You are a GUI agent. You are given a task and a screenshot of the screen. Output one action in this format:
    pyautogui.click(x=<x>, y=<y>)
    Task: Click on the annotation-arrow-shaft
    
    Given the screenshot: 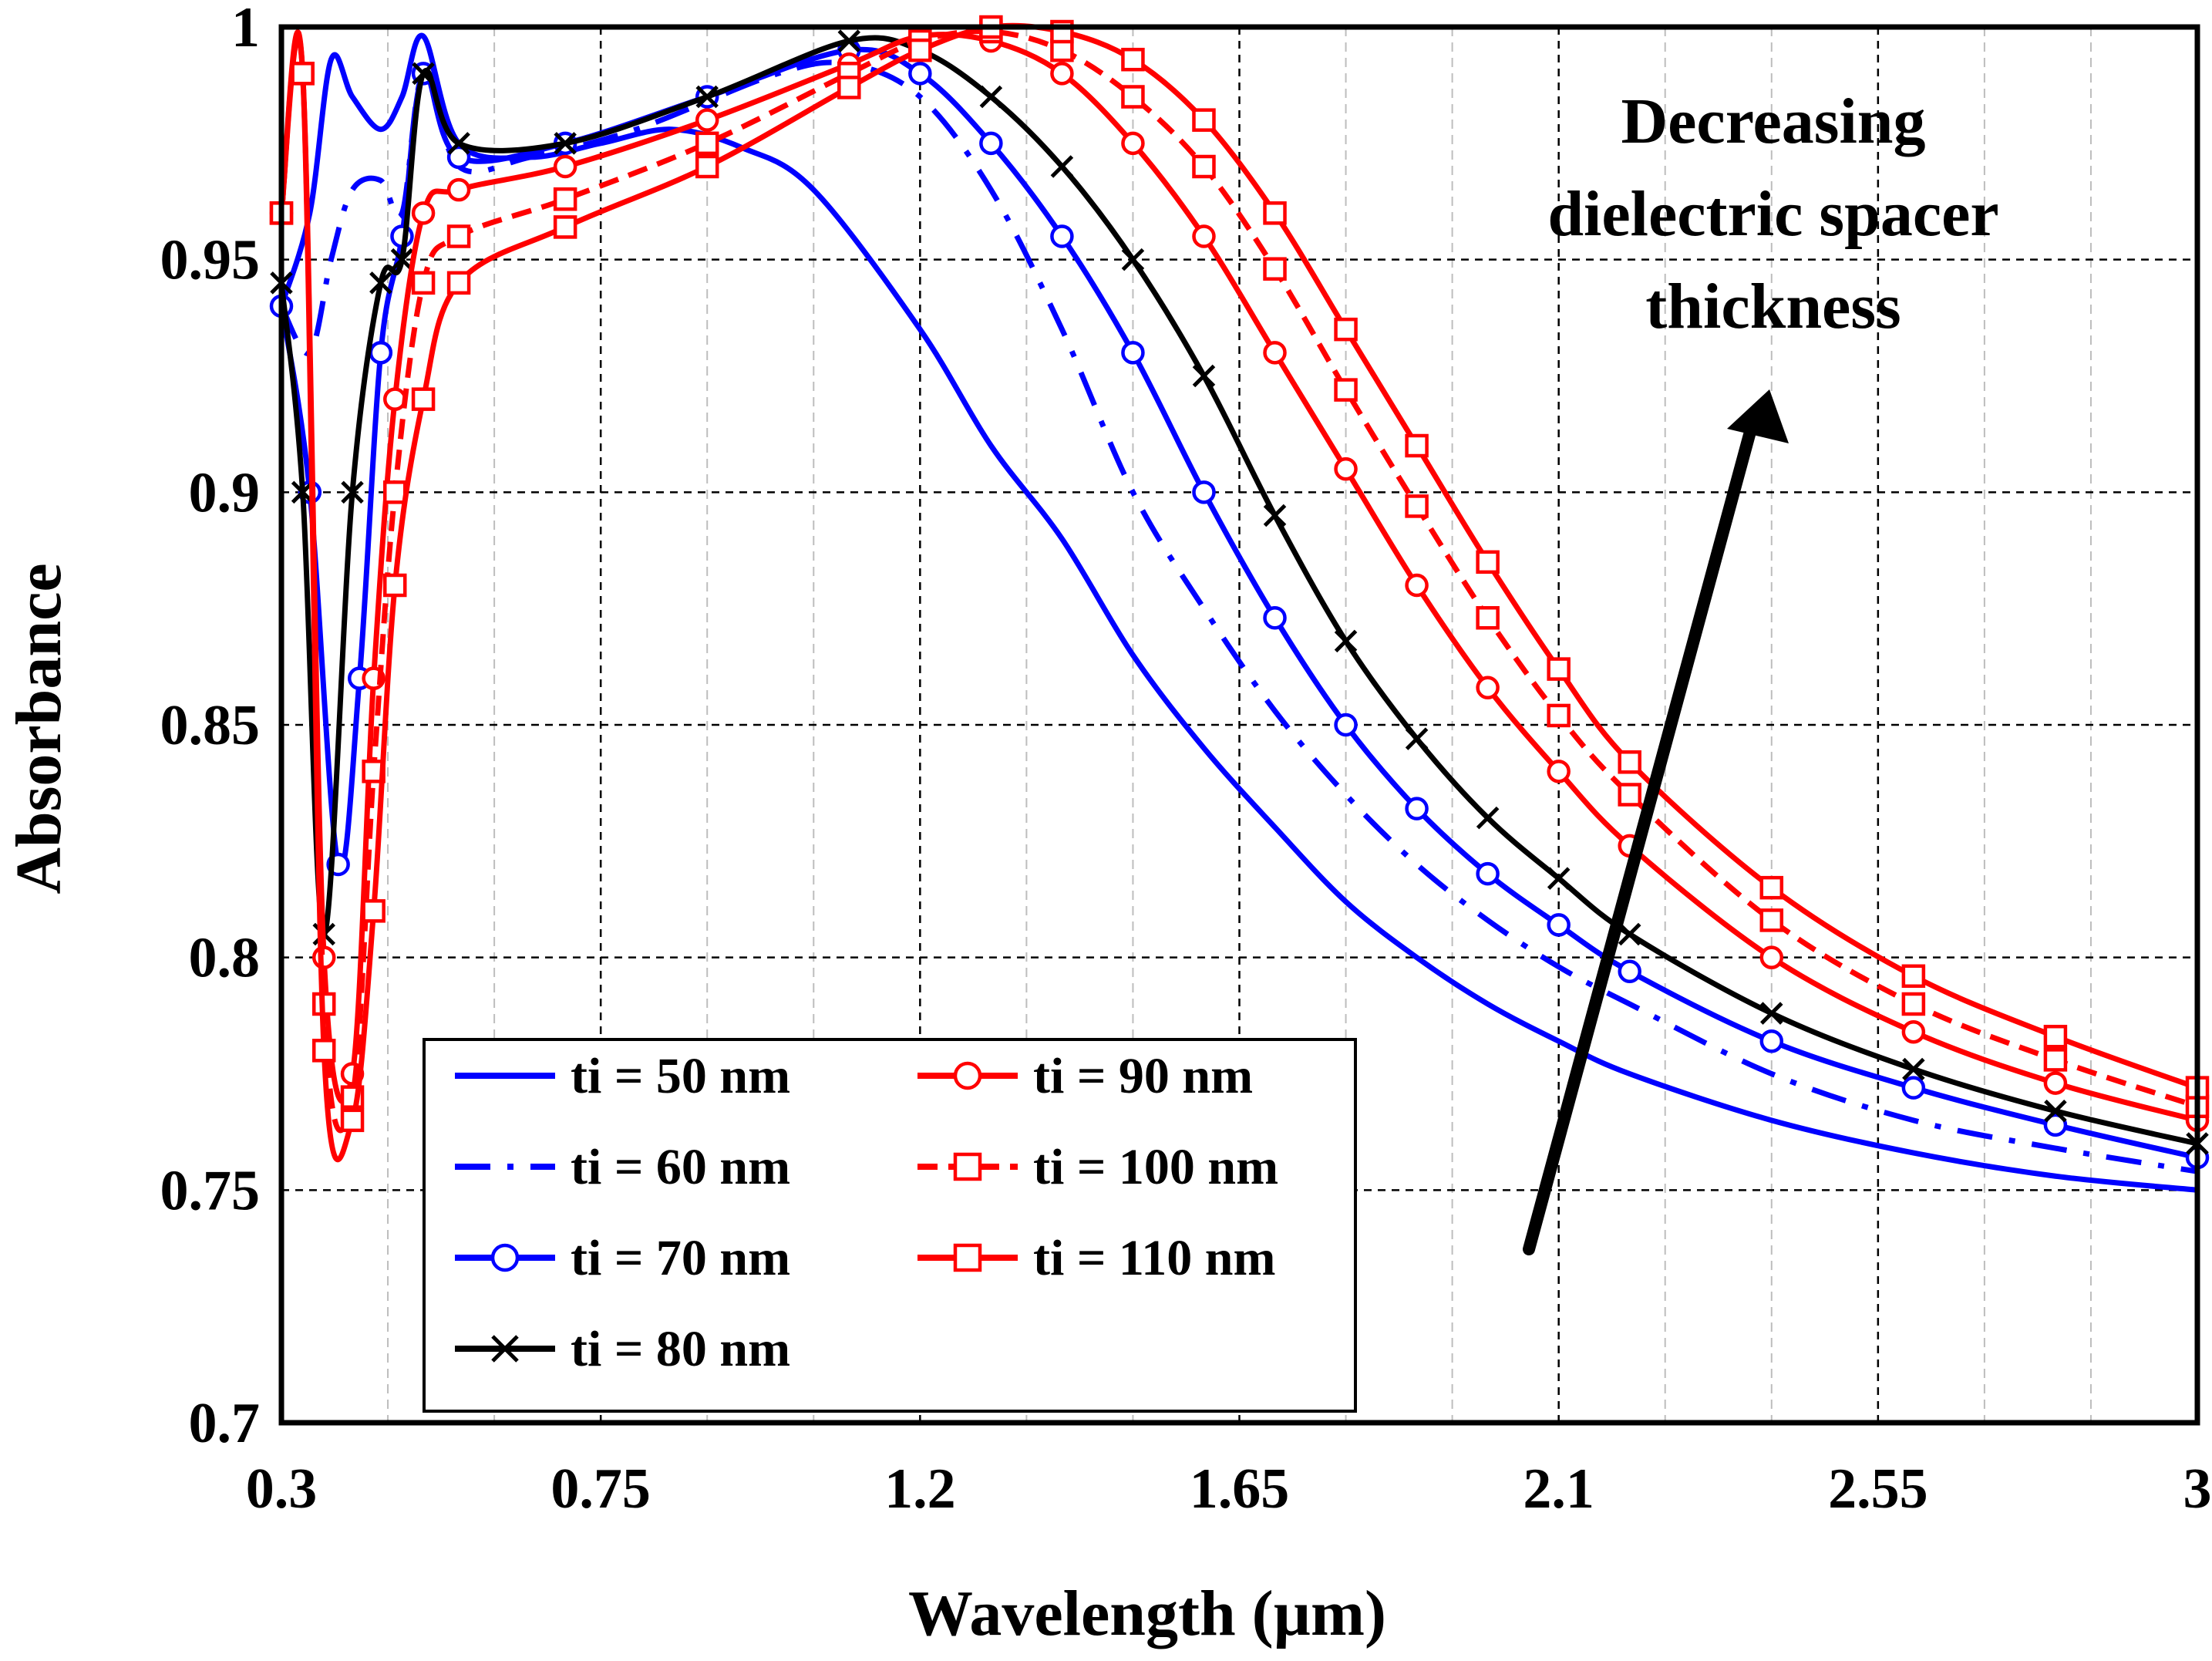 What is the action you would take?
    pyautogui.click(x=1639, y=840)
    